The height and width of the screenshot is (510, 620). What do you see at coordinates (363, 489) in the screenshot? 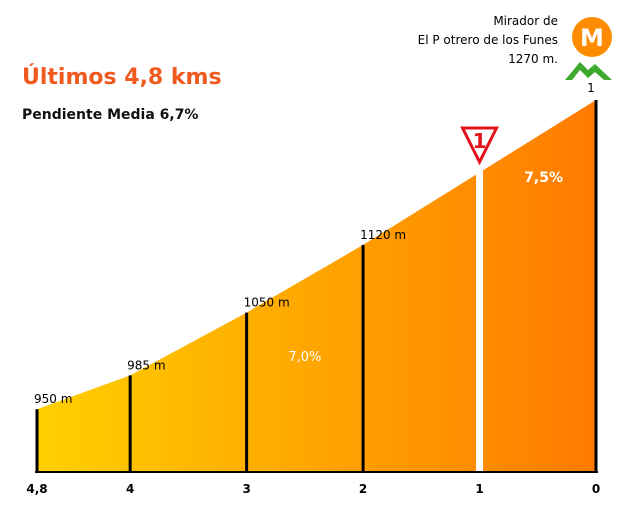
I see `km-tick-label: 2` at bounding box center [363, 489].